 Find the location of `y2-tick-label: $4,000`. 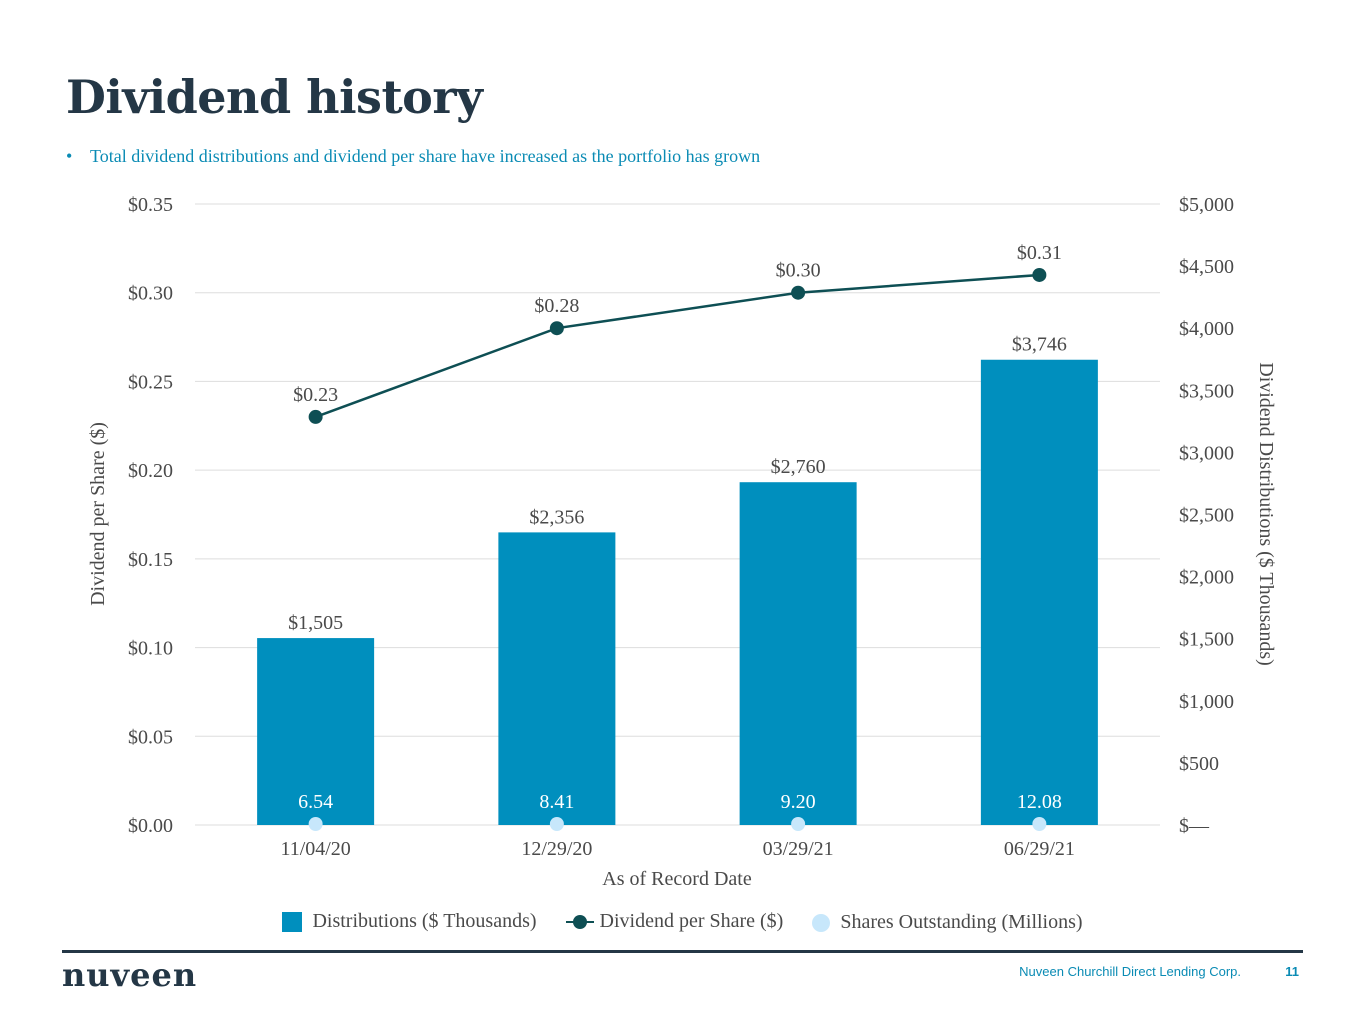

y2-tick-label: $4,000 is located at coordinates (1206, 329).